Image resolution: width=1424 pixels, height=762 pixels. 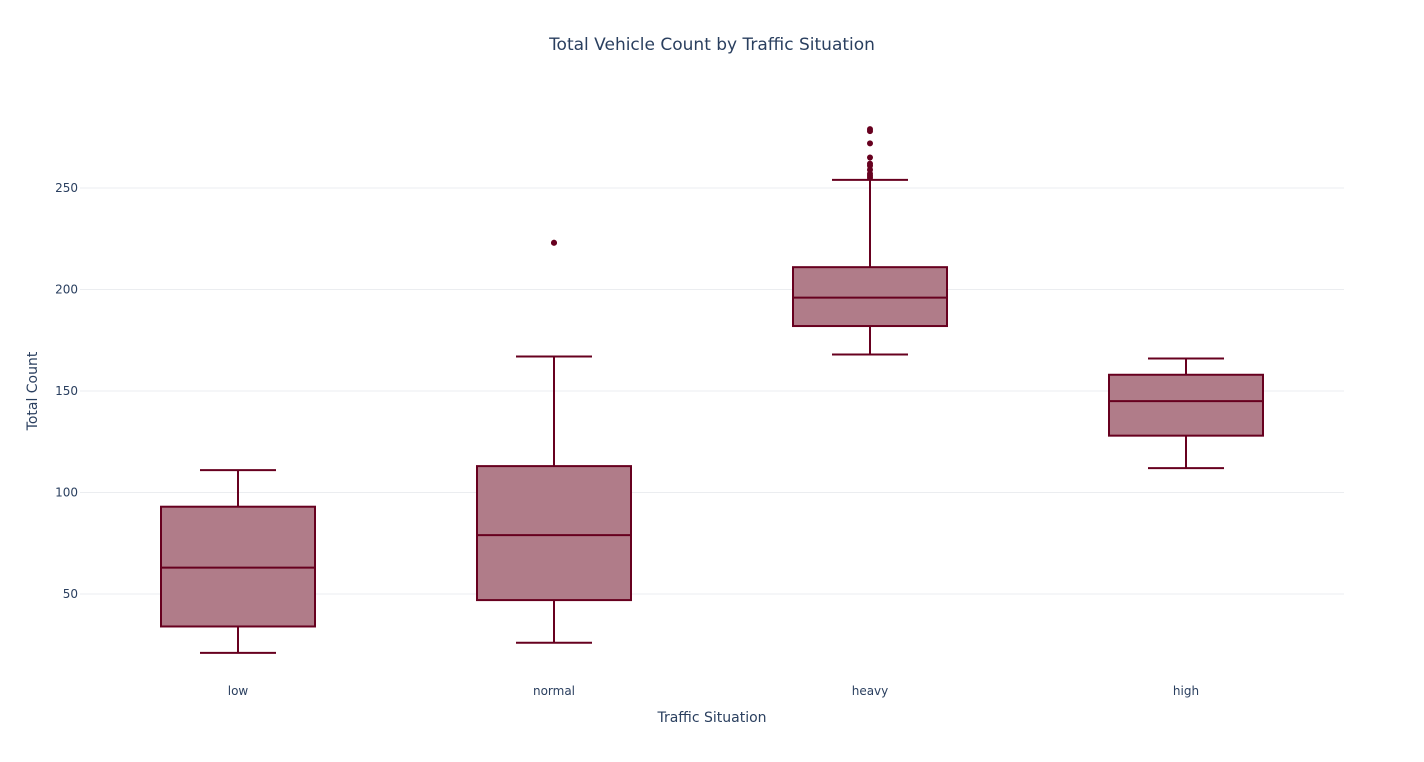 What do you see at coordinates (238, 691) in the screenshot?
I see `x-tick-label-low: low` at bounding box center [238, 691].